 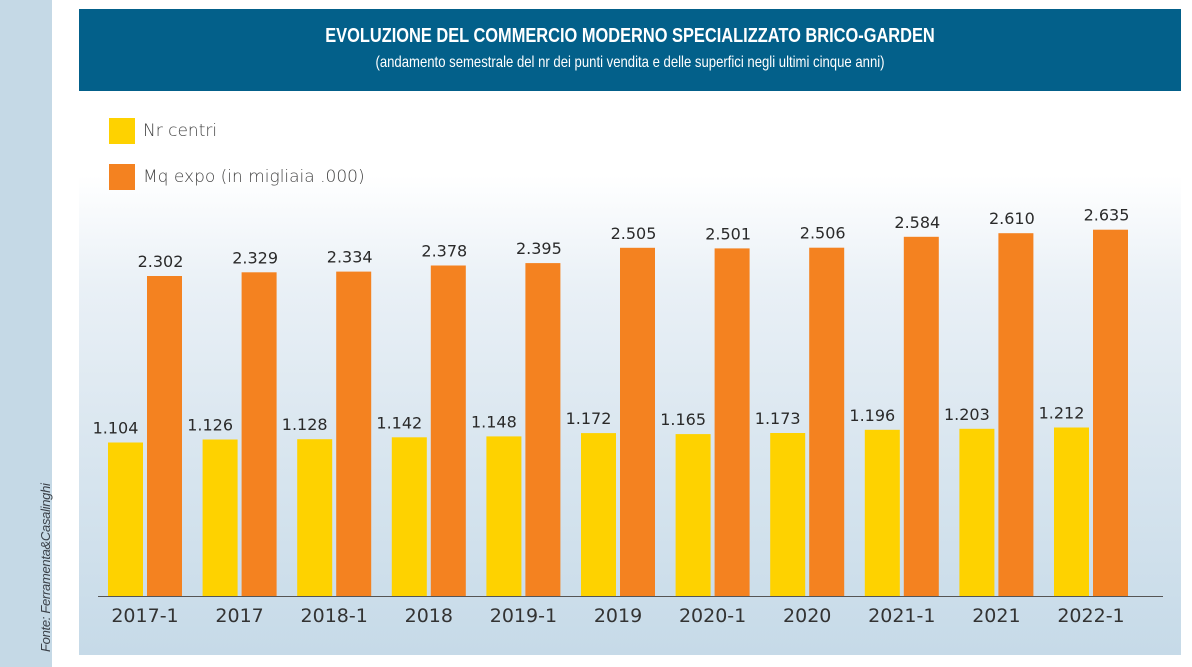 What do you see at coordinates (210, 425) in the screenshot?
I see `data-label-nr-centri-2017: 1.126` at bounding box center [210, 425].